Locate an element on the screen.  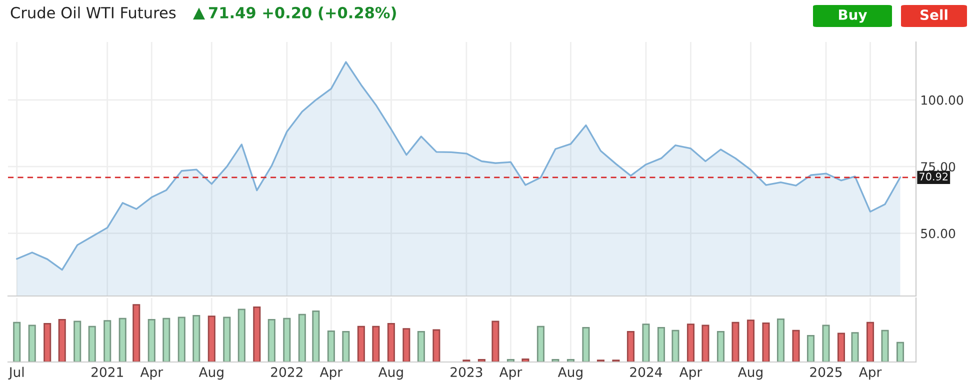
x-tick-label: 2021 is located at coordinates (107, 372).